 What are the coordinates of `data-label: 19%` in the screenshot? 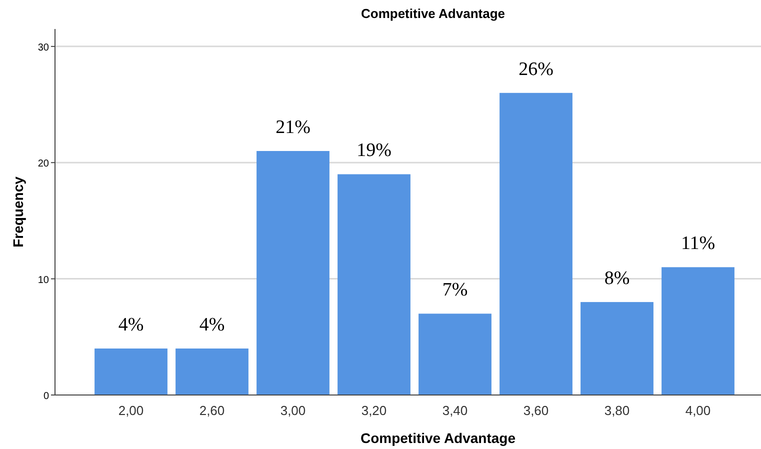 It's located at (374, 151).